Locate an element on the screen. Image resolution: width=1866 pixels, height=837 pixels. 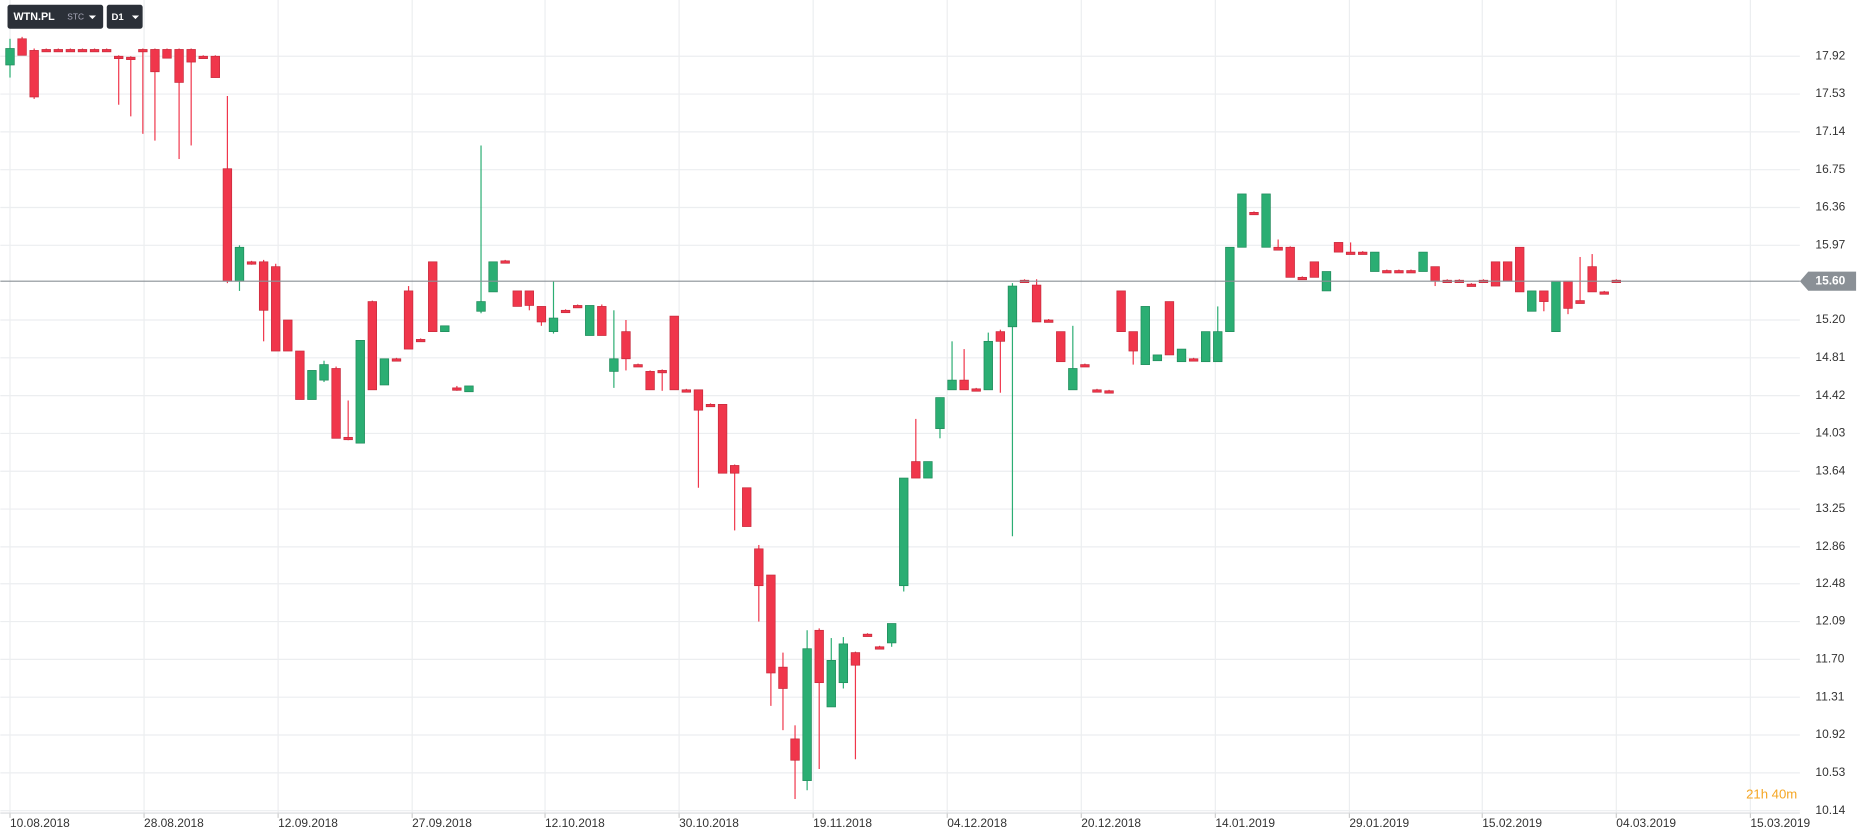
y-tick-label: 12.09 is located at coordinates (1830, 621).